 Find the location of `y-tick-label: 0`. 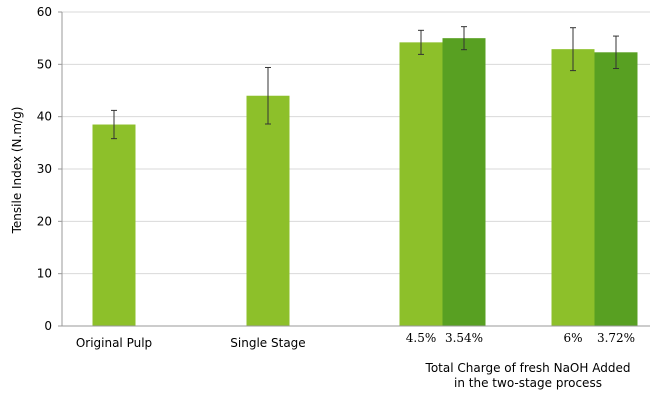

y-tick-label: 0 is located at coordinates (48, 326).